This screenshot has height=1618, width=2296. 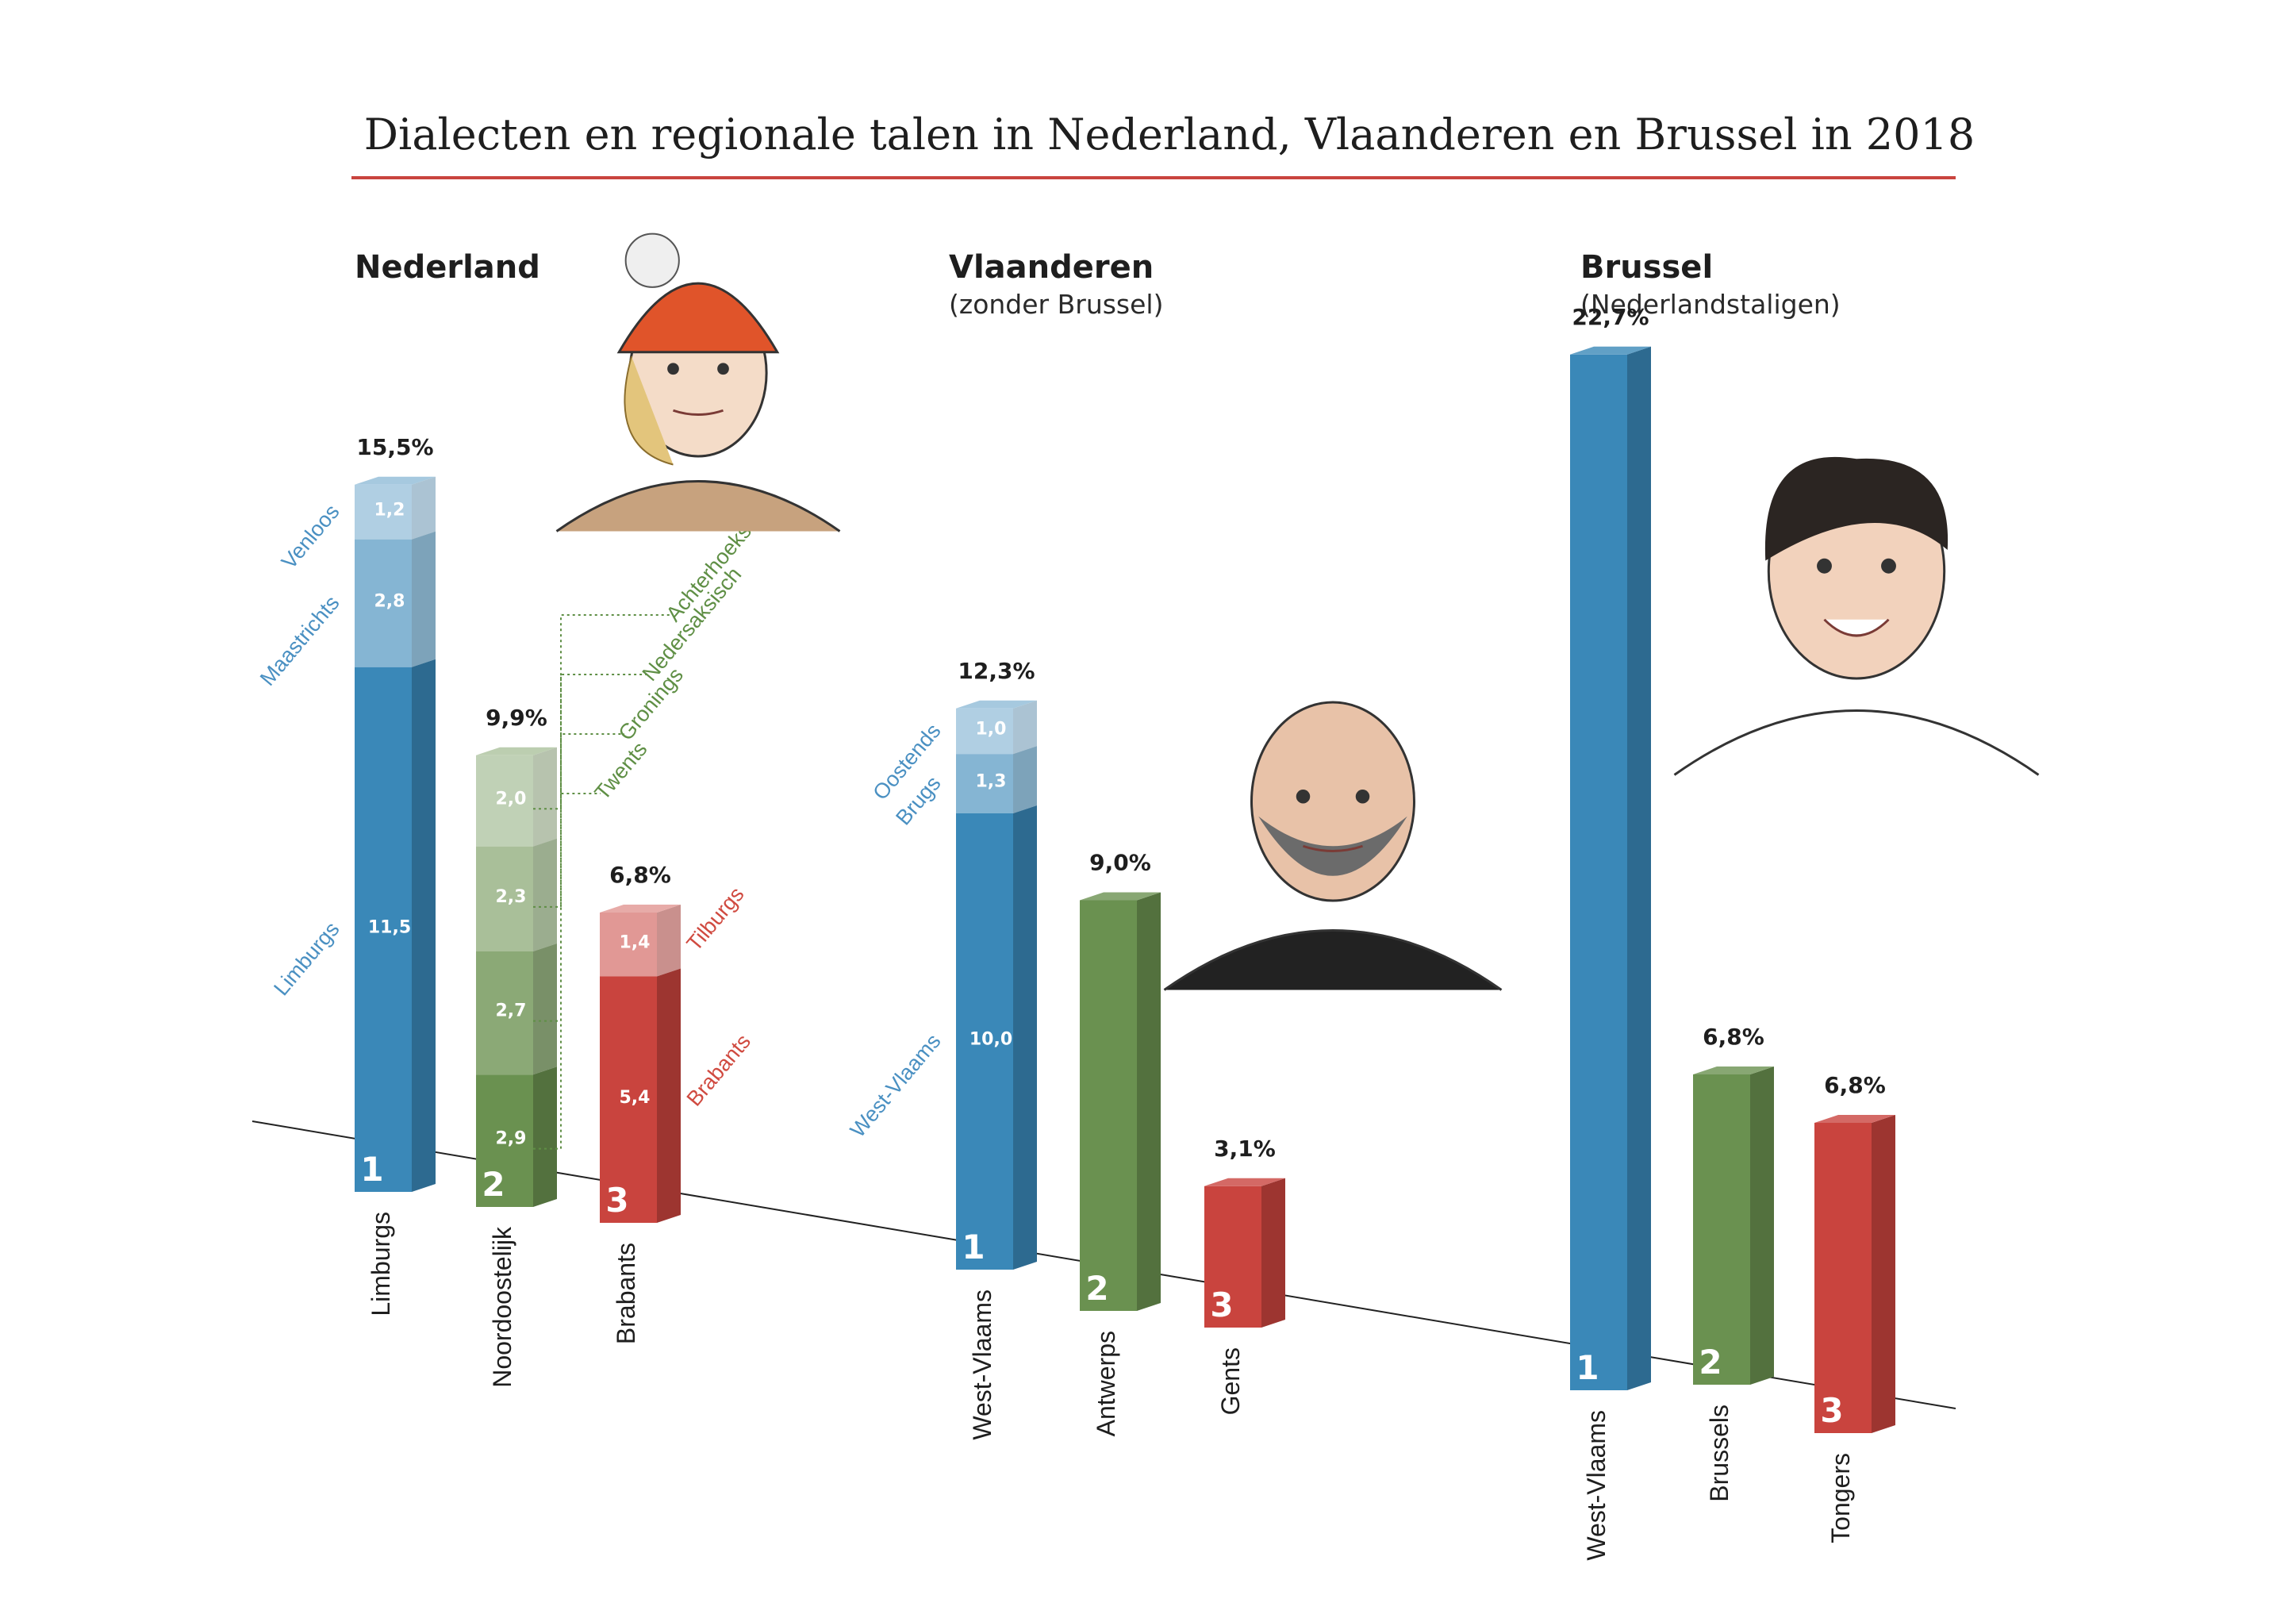 I want to click on segment-name-label: Brabants, so click(x=718, y=1070).